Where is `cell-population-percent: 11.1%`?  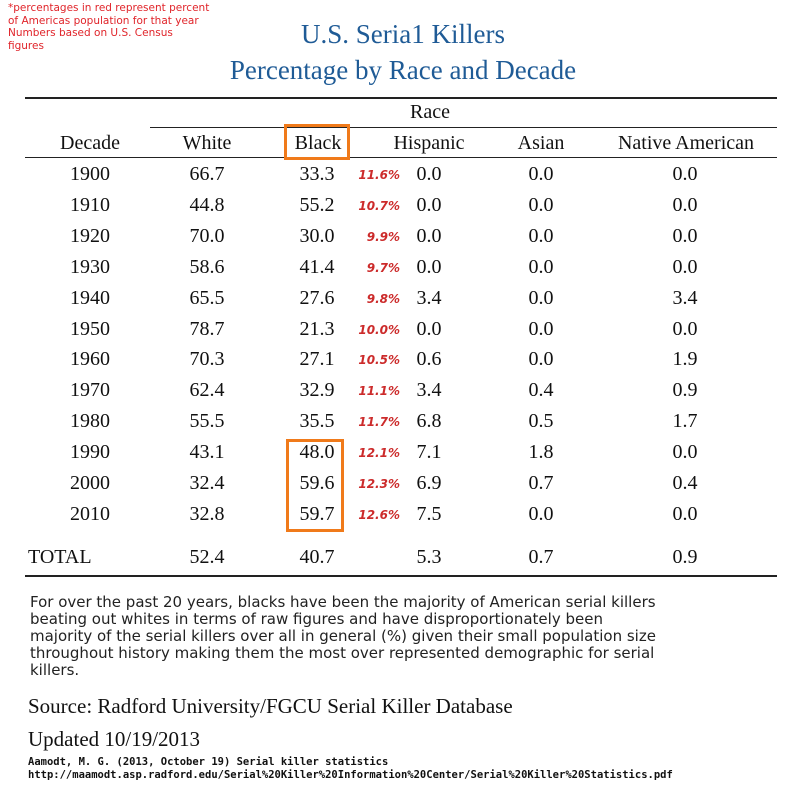
cell-population-percent: 11.1% is located at coordinates (379, 391).